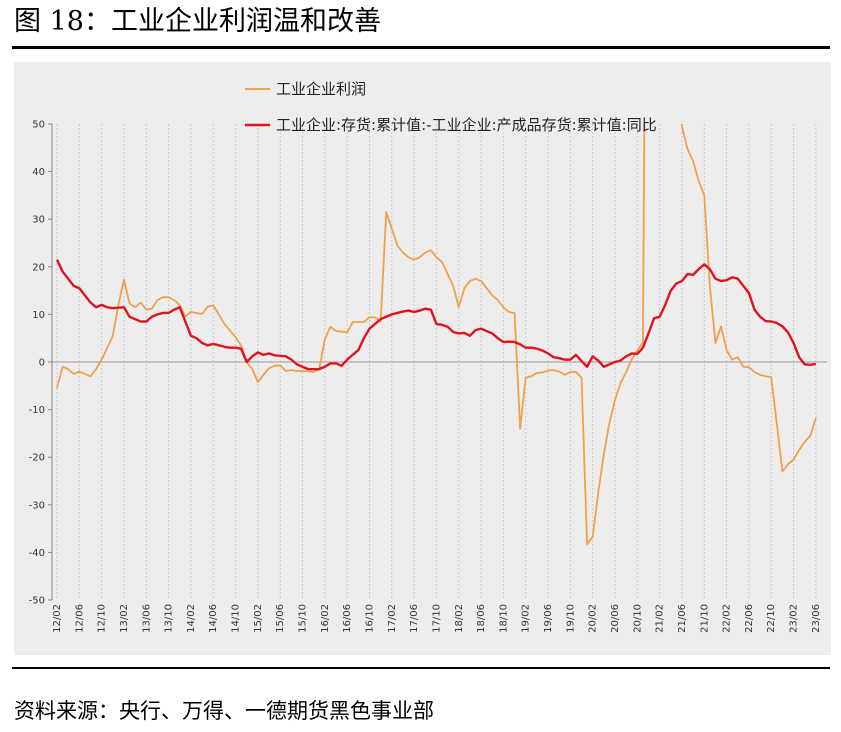 The height and width of the screenshot is (732, 841). I want to click on y-tick-label: 20, so click(38, 267).